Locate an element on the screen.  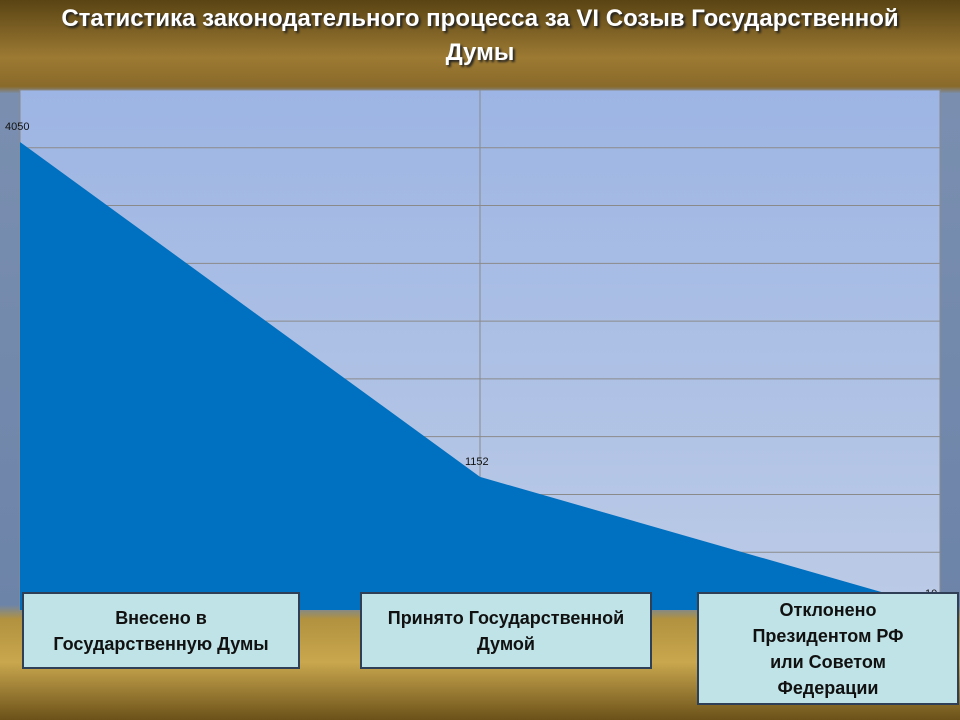
data-label: 1152 is located at coordinates (477, 462).